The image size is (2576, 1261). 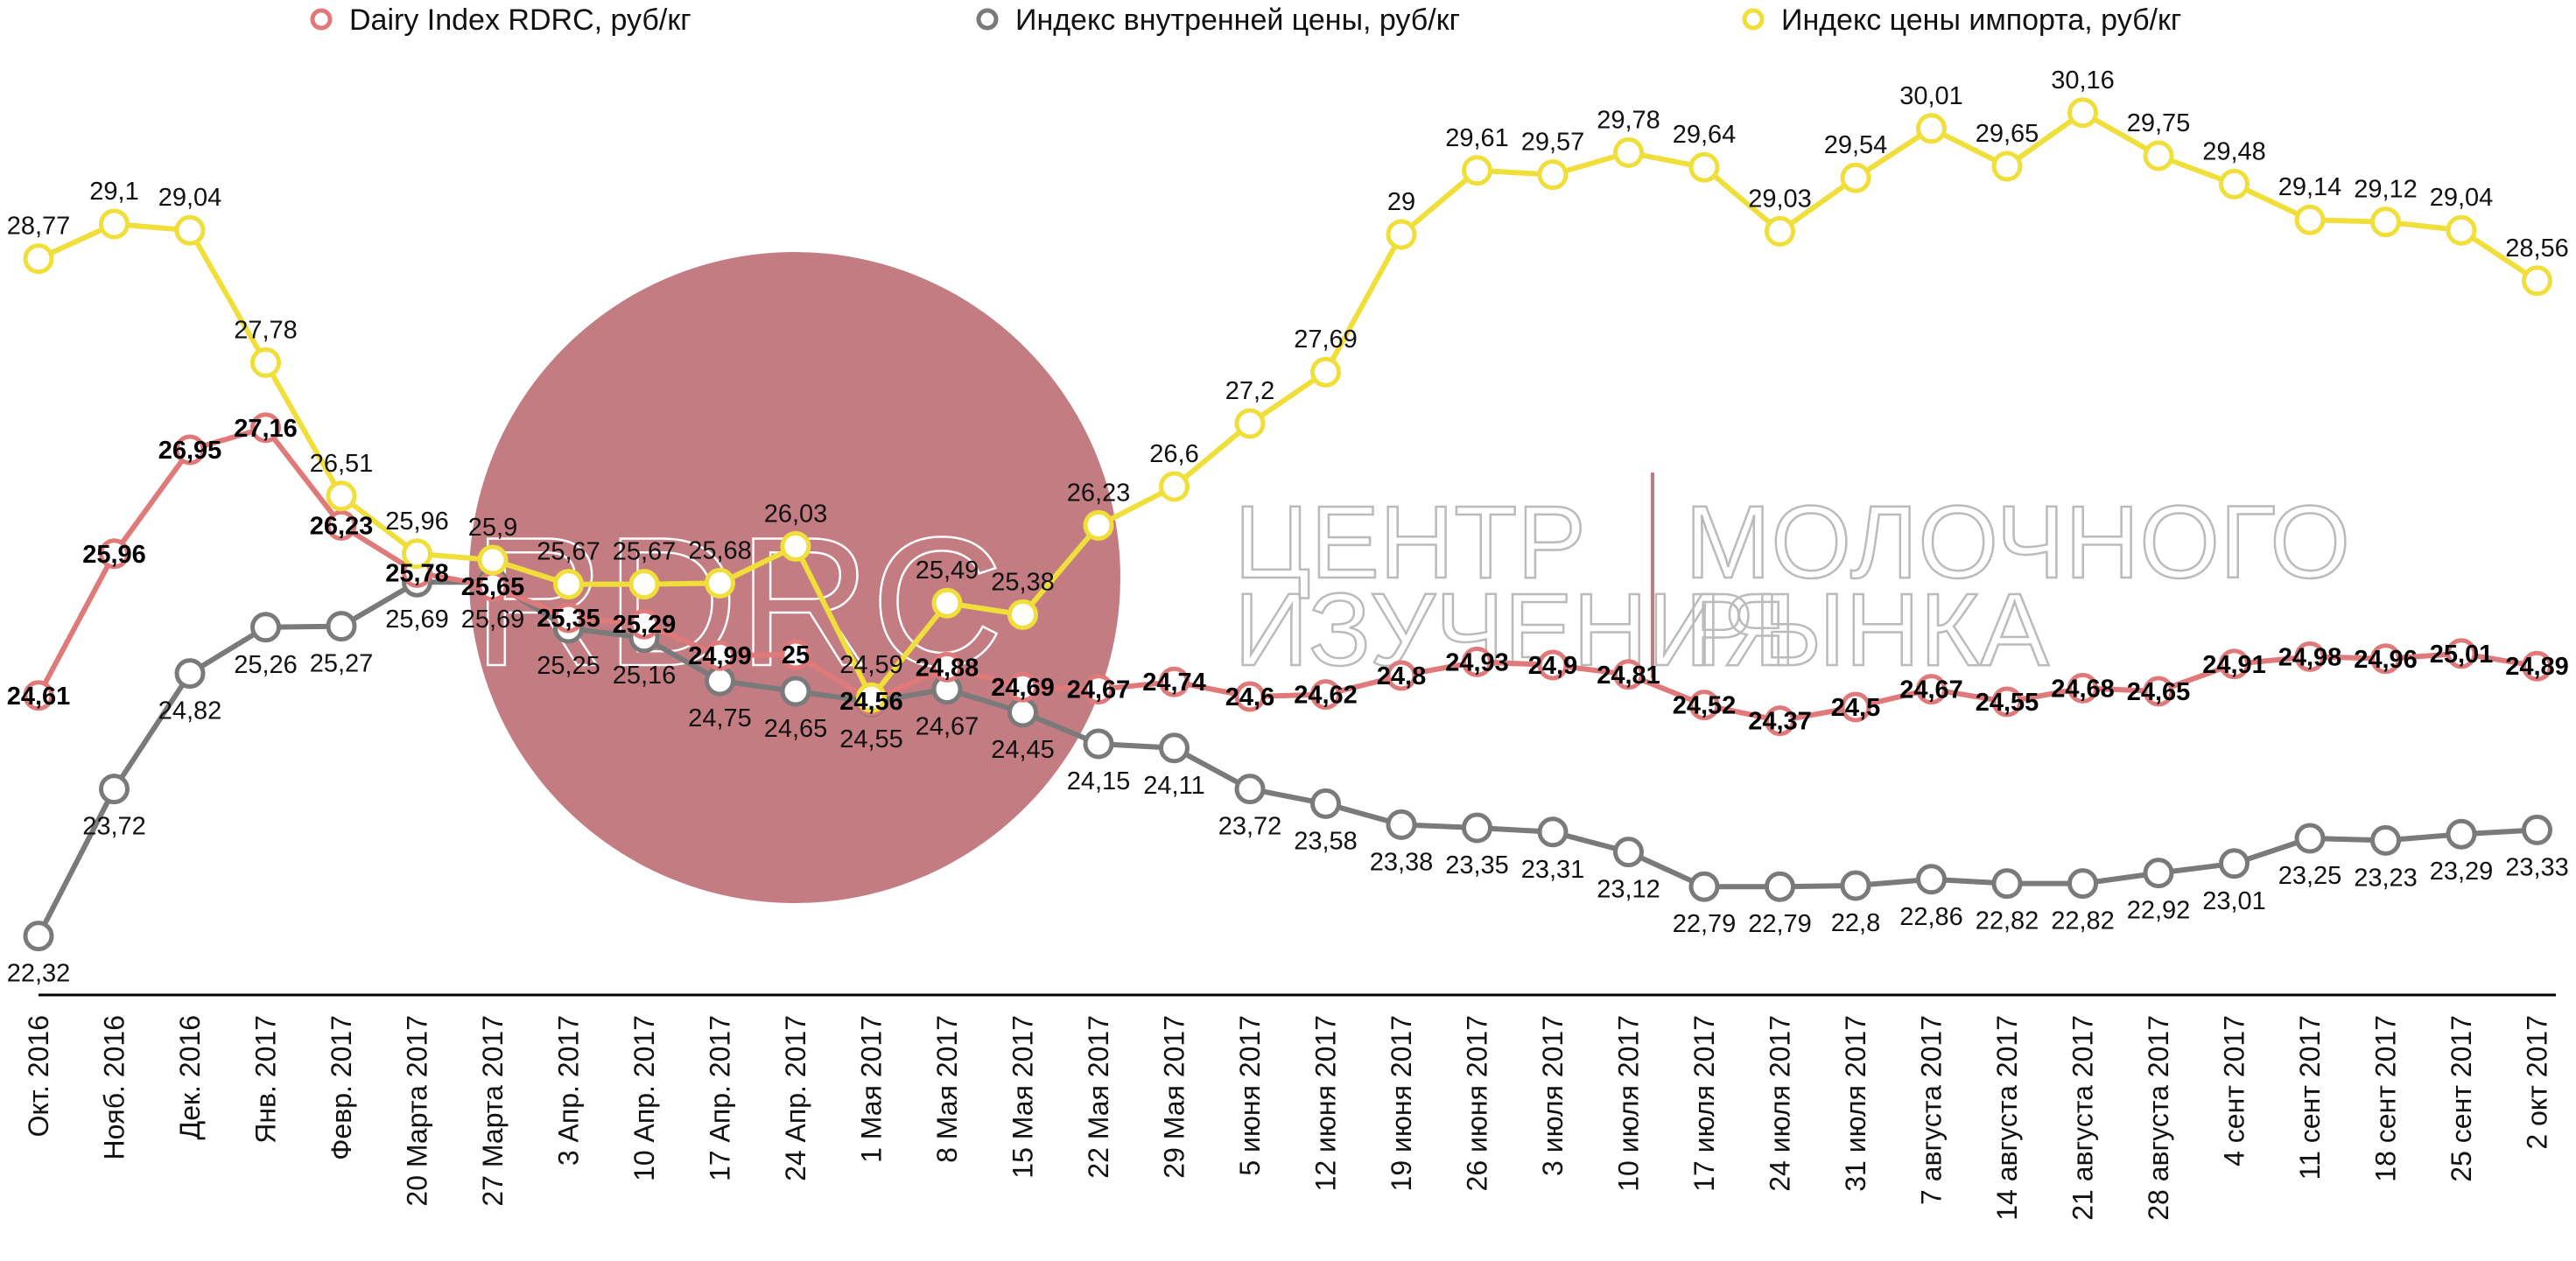 What do you see at coordinates (2462, 872) in the screenshot?
I see `domestic-price-index-data-label: 23,29` at bounding box center [2462, 872].